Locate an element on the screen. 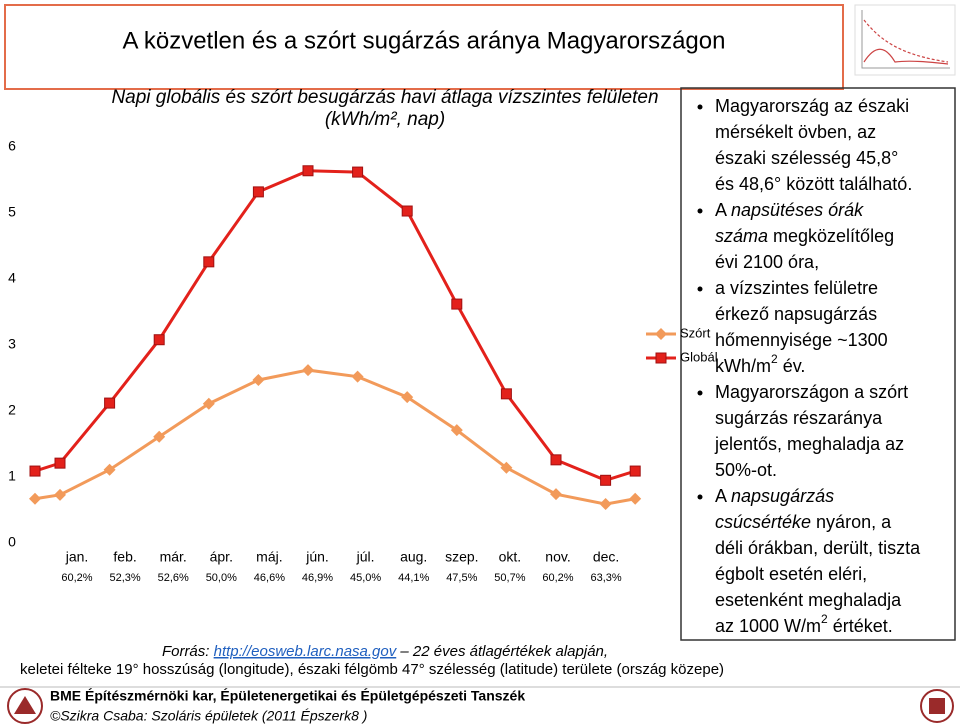 This screenshot has height=727, width=960. text-run: sugárzás részaránya is located at coordinates (799, 418).